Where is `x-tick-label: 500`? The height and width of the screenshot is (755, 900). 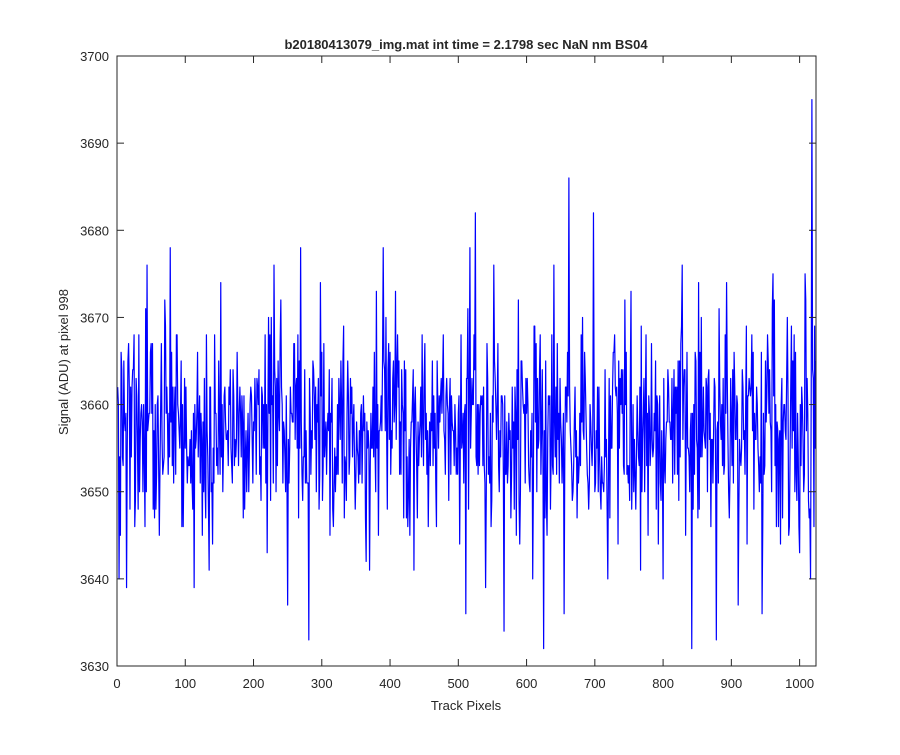
x-tick-label: 500 is located at coordinates (458, 683).